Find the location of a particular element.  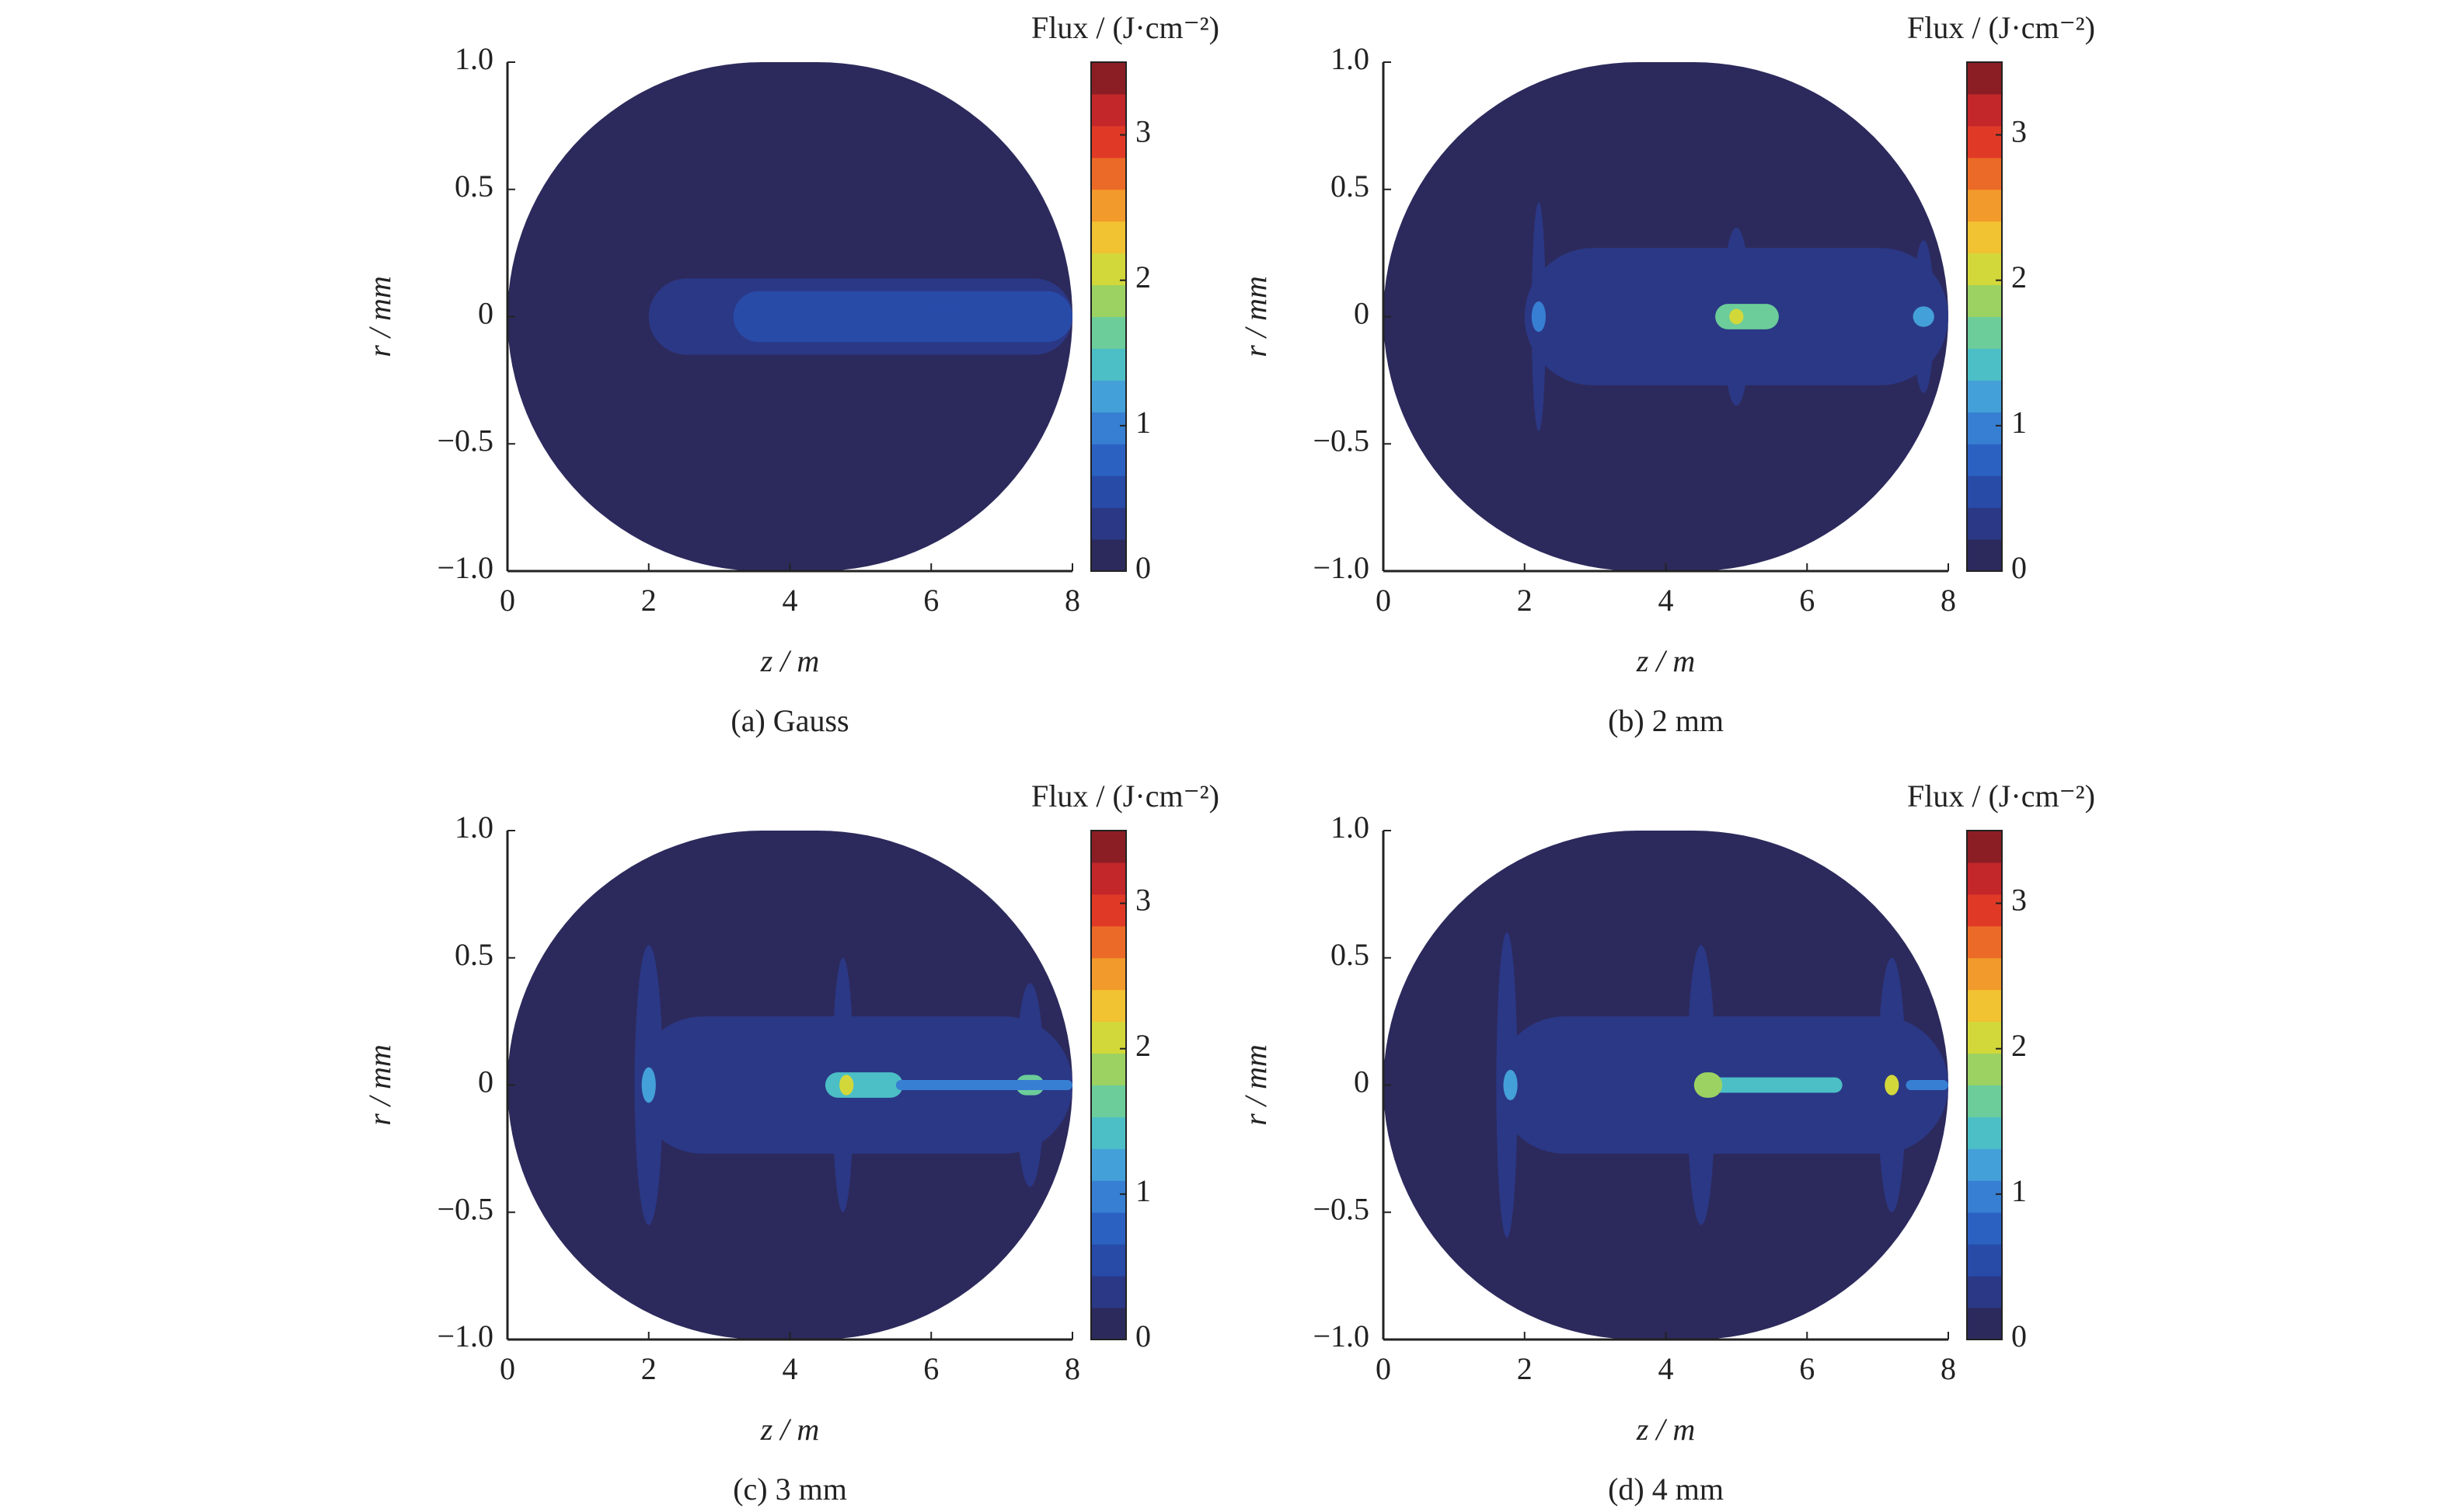

colorbar-label: Flux / (J·cm⁻²) is located at coordinates (2001, 28).